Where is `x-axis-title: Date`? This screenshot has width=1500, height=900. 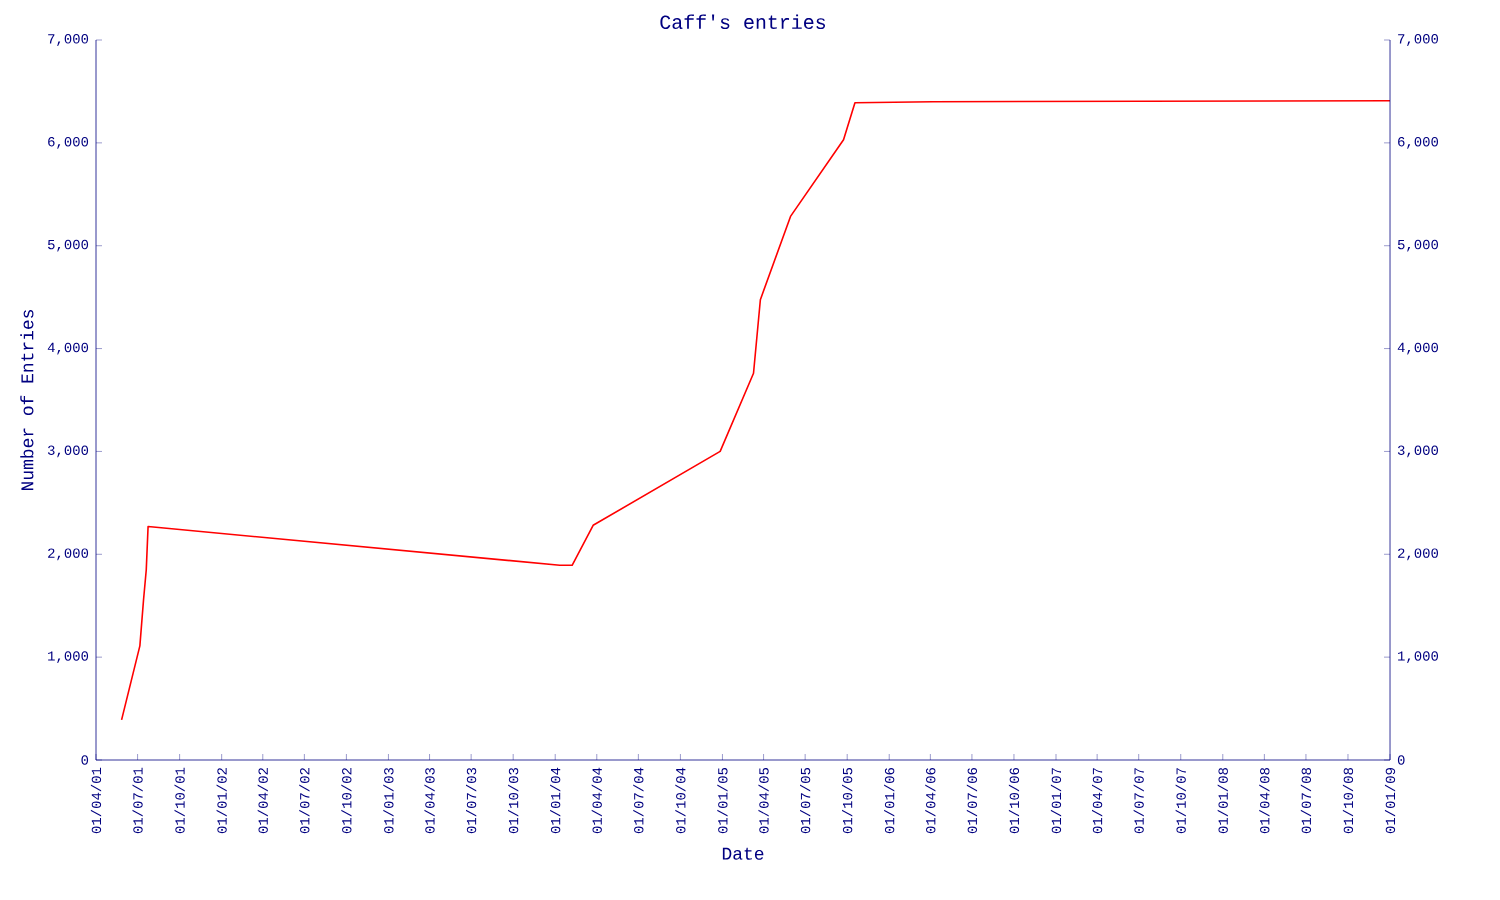 x-axis-title: Date is located at coordinates (743, 853).